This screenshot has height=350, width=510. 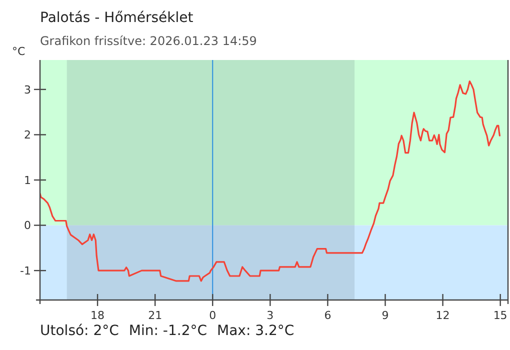 I want to click on x-tick-label: 9, so click(x=385, y=315).